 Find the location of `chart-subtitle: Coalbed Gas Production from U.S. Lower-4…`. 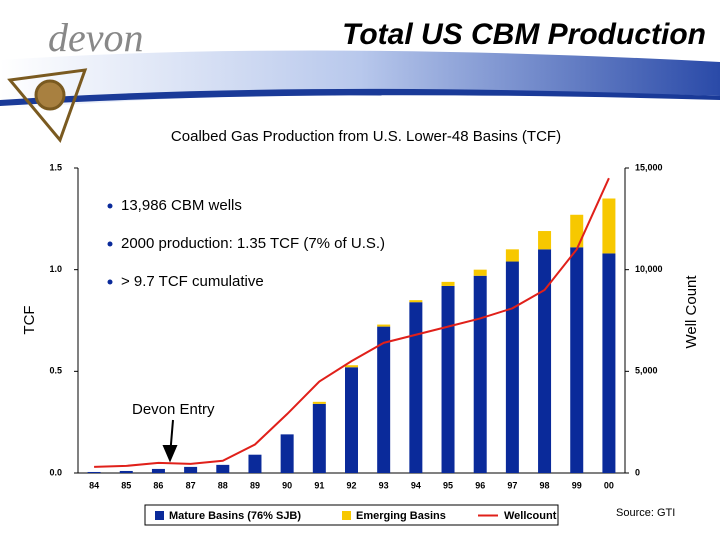

chart-subtitle: Coalbed Gas Production from U.S. Lower-4… is located at coordinates (366, 136).